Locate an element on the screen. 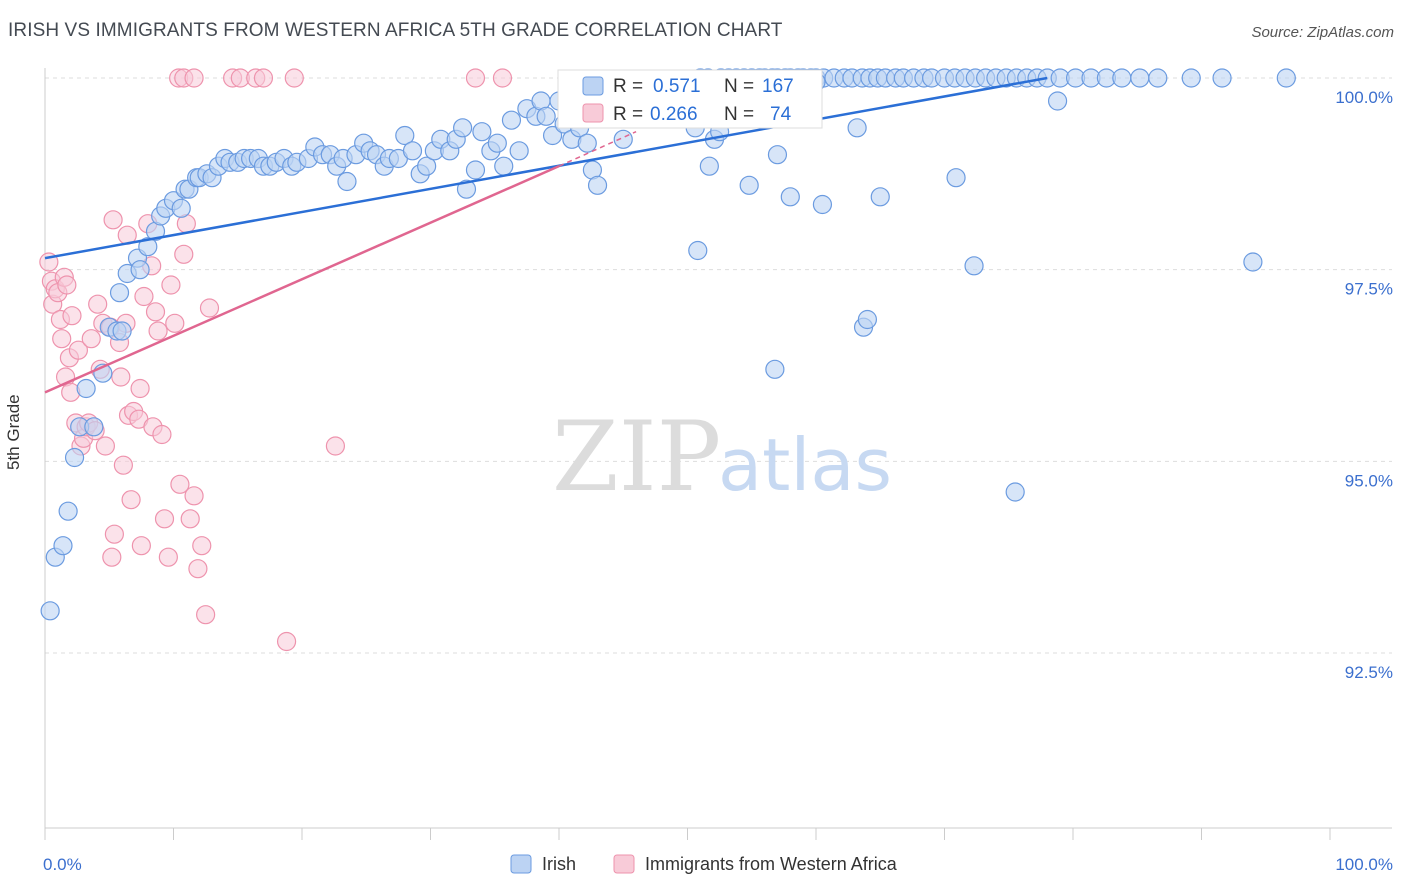  trend-line-irish is located at coordinates (546, 168).